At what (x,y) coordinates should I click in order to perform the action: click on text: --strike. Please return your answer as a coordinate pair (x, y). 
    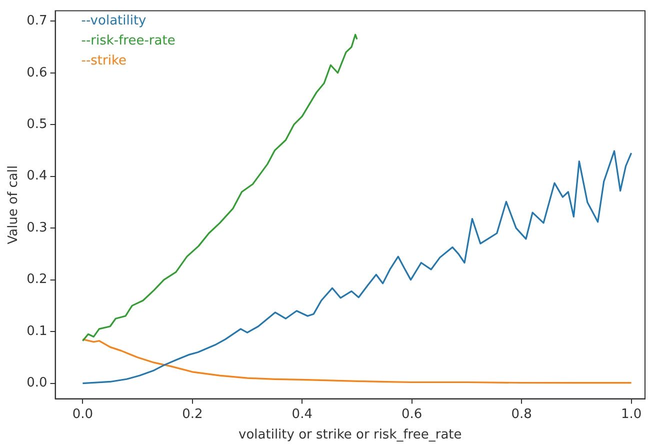
    Looking at the image, I should click on (104, 61).